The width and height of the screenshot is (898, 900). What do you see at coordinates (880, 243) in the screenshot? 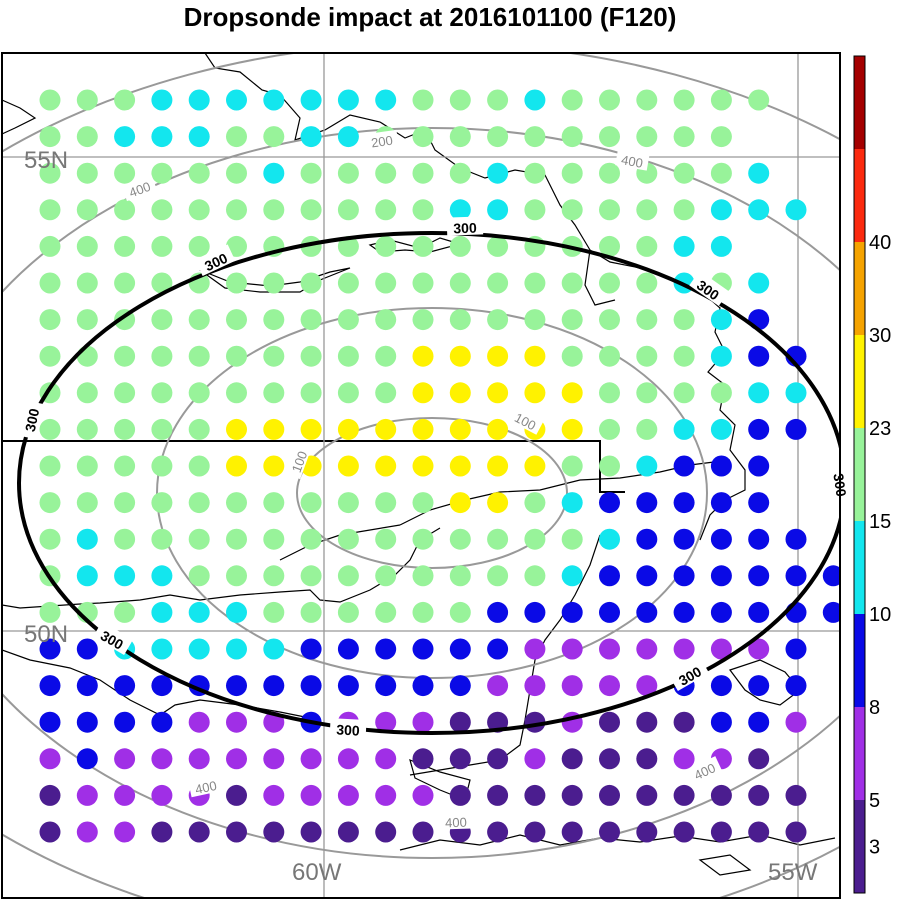
I see `colorbar-label: 40` at bounding box center [880, 243].